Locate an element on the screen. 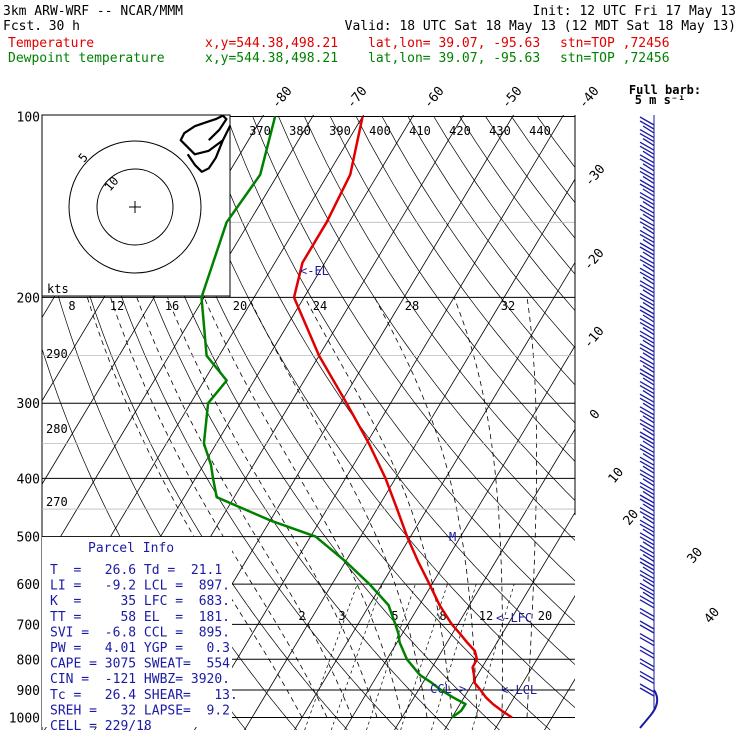  parcel-info-row: CIN = -121 HWBZ= 3920. is located at coordinates (140, 679).